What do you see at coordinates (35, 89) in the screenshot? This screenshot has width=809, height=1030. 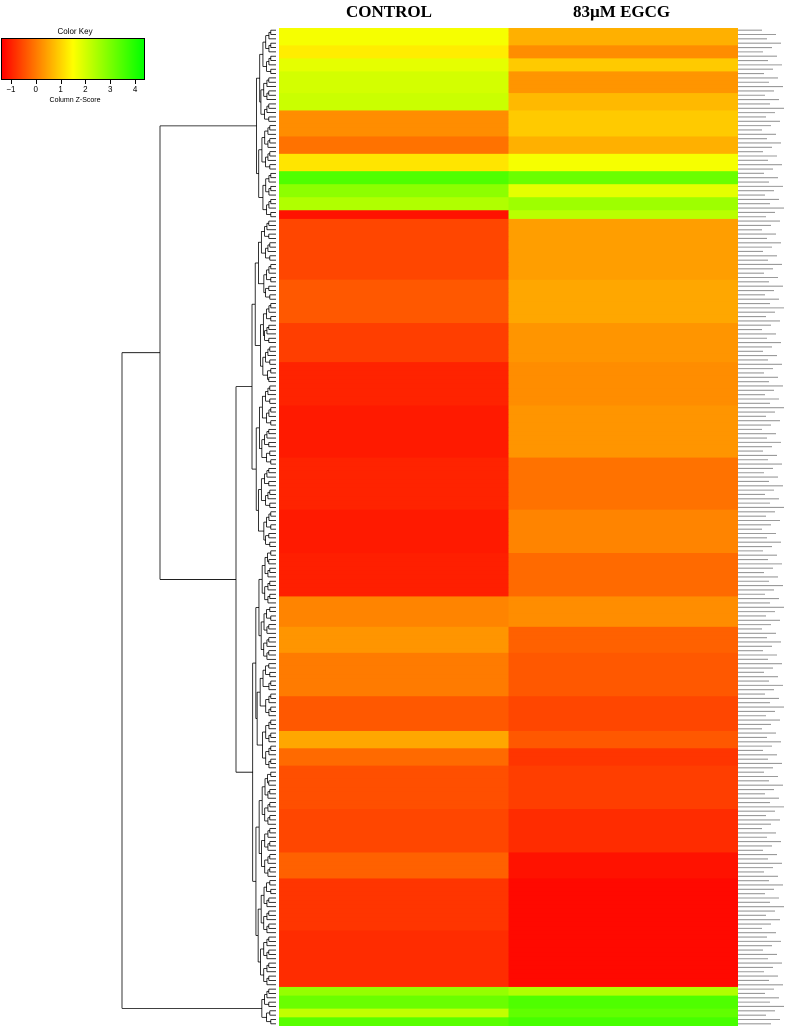 I see `color-key-tick-label: 0` at bounding box center [35, 89].